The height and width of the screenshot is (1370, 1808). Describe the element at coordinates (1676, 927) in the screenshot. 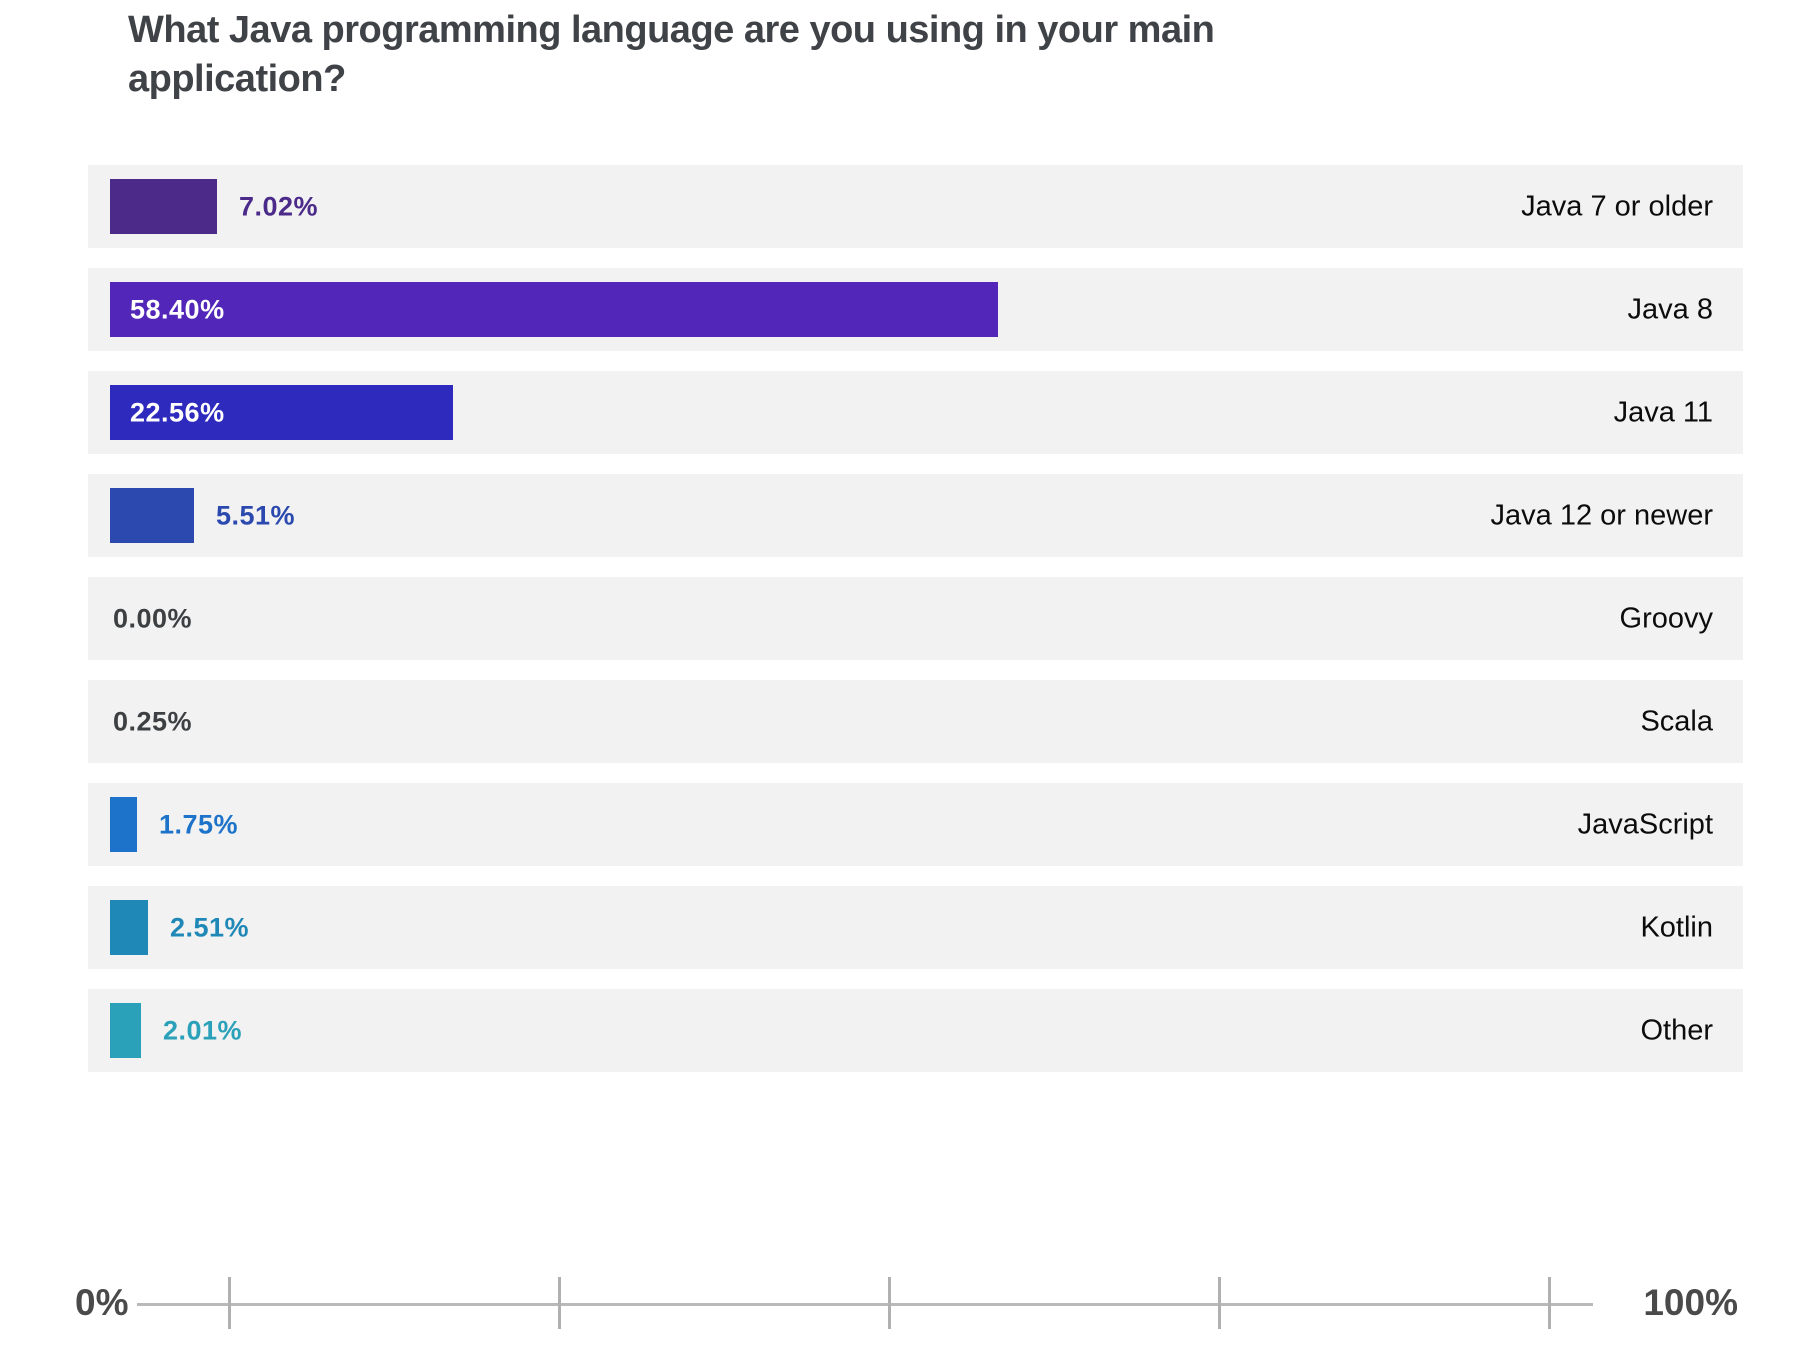

I see `category-label: Kotlin` at that location.